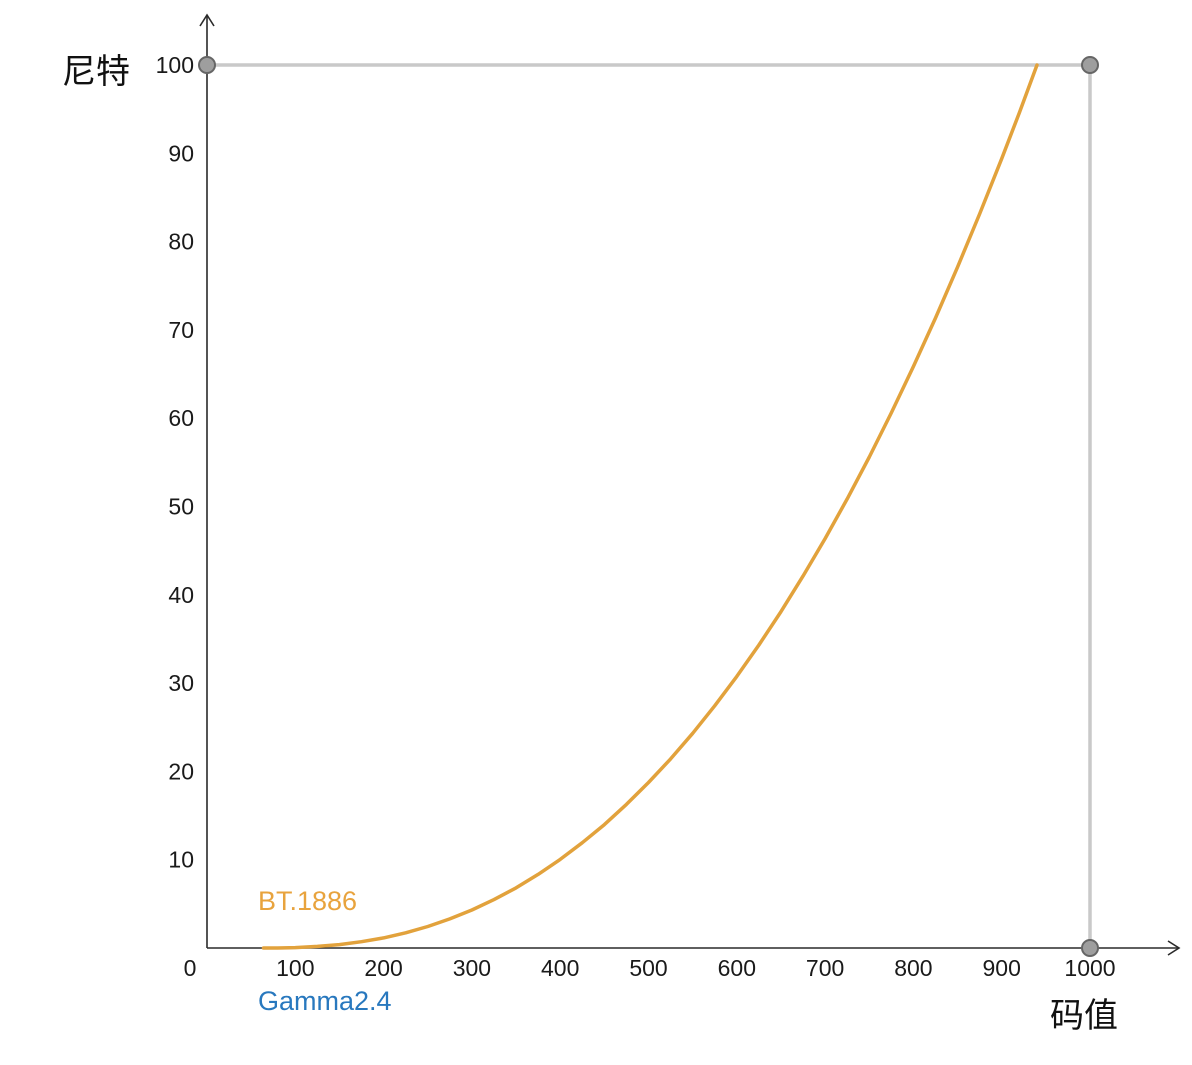 The height and width of the screenshot is (1065, 1192). What do you see at coordinates (181, 153) in the screenshot?
I see `y-tick-label-90: 90` at bounding box center [181, 153].